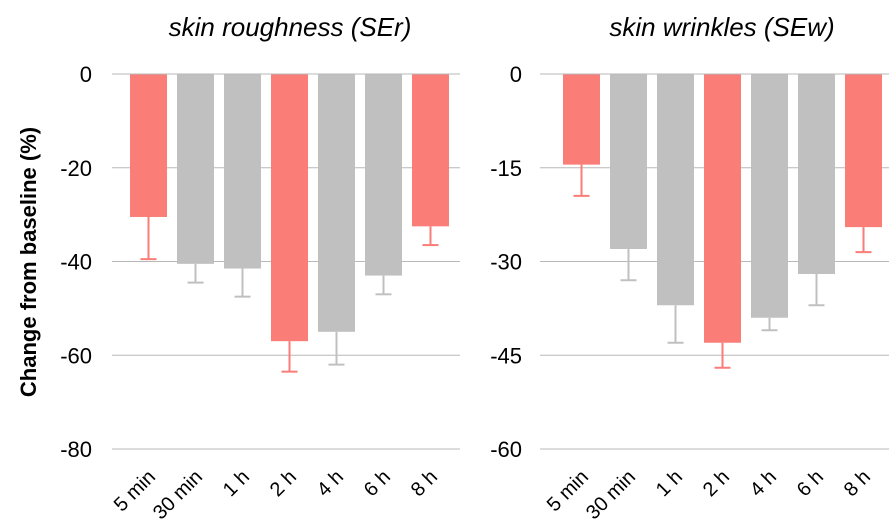 Image resolution: width=889 pixels, height=531 pixels. I want to click on y-tick-label: -30, so click(506, 262).